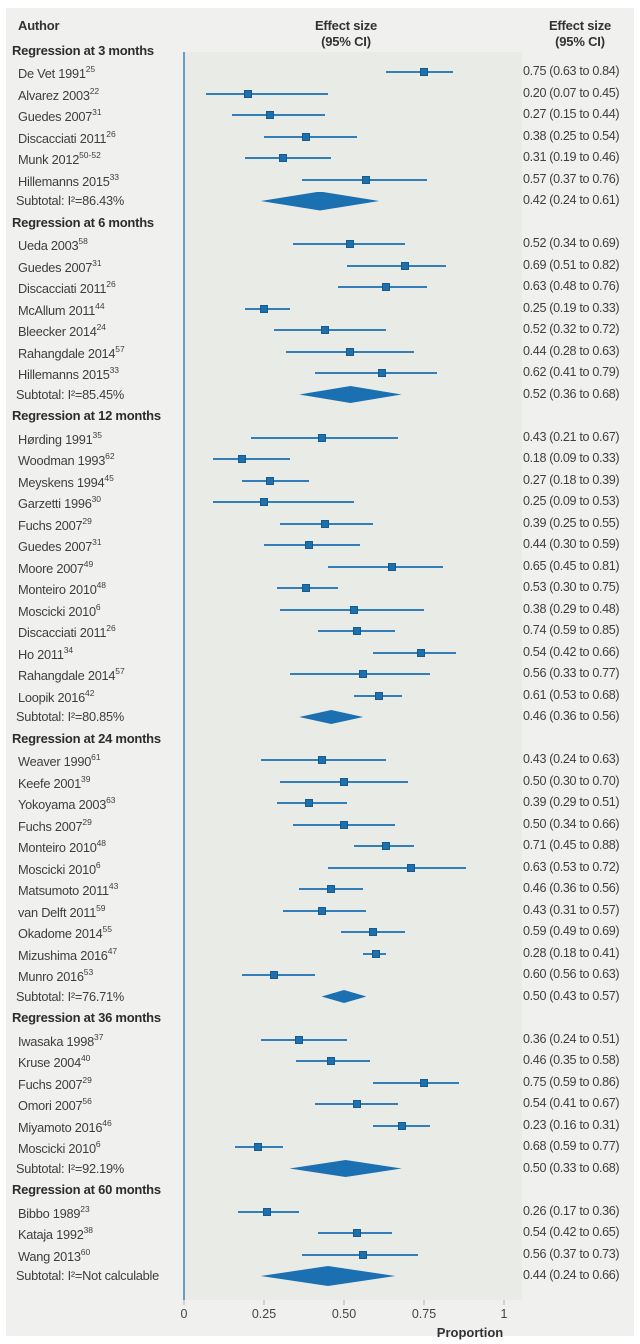 The image size is (640, 1344). What do you see at coordinates (62, 911) in the screenshot?
I see `study-author-label: van Delft 201159` at bounding box center [62, 911].